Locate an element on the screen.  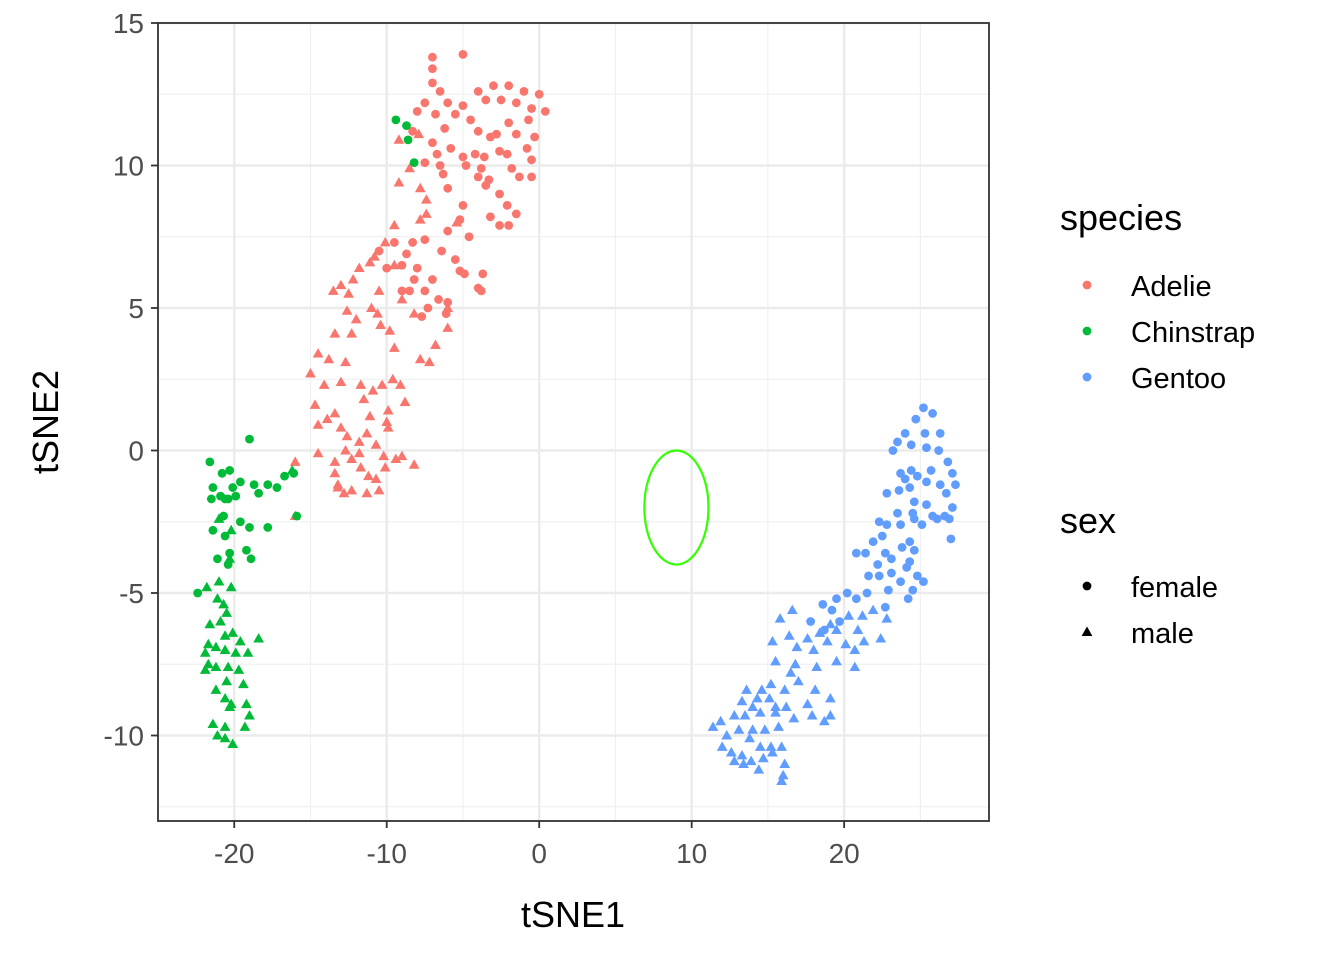
legend-label-chinstrap: Chinstrap is located at coordinates (1193, 333).